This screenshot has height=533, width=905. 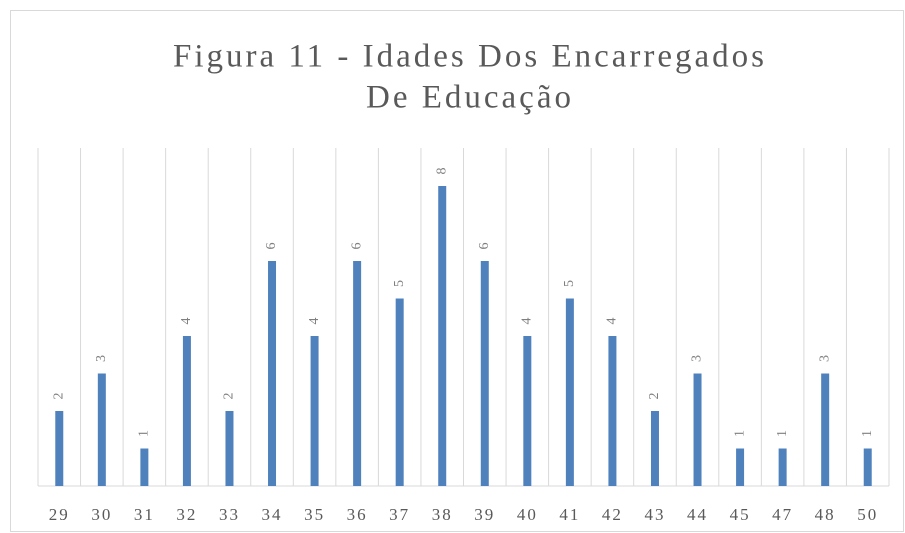 What do you see at coordinates (399, 514) in the screenshot?
I see `x-tick-label: 37` at bounding box center [399, 514].